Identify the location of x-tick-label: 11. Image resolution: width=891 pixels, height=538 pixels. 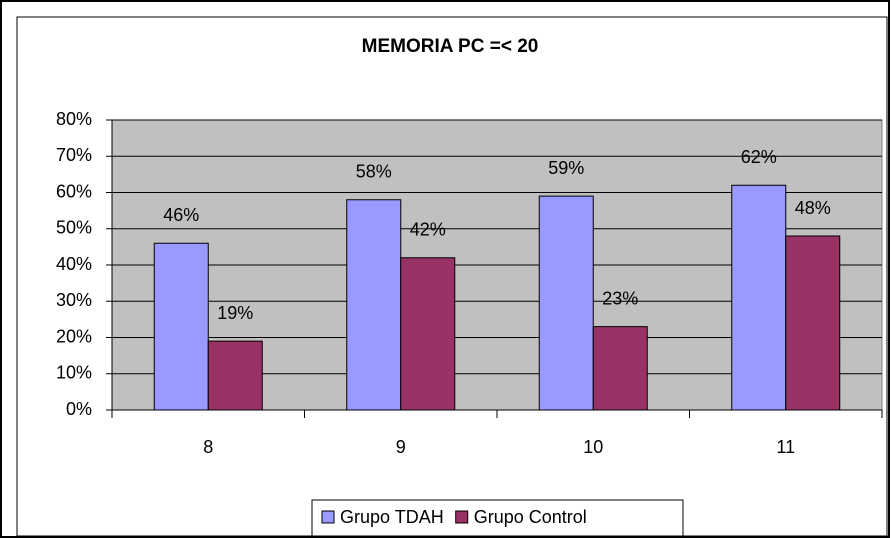
(785, 447).